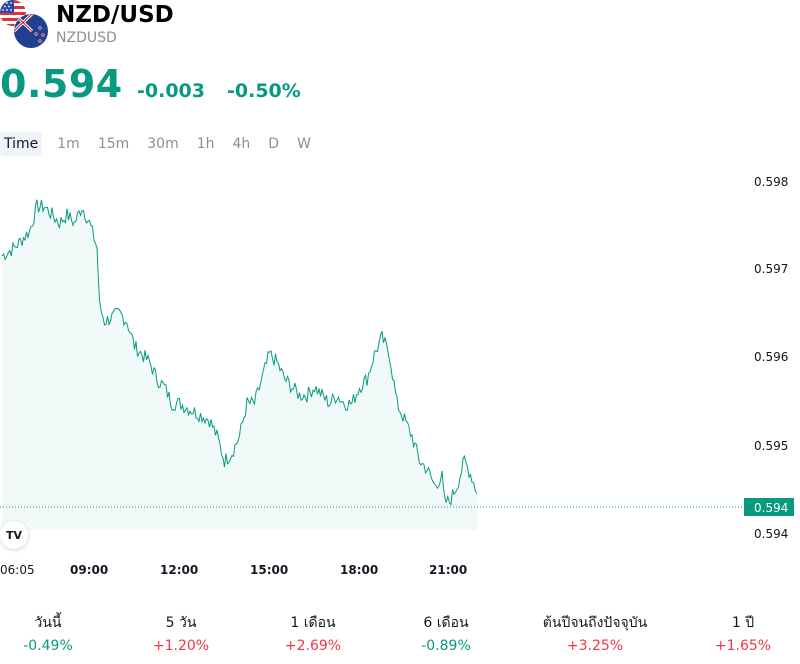  What do you see at coordinates (595, 623) in the screenshot?
I see `performance-label: ต้นปีจนถึงปัจจุบัน` at bounding box center [595, 623].